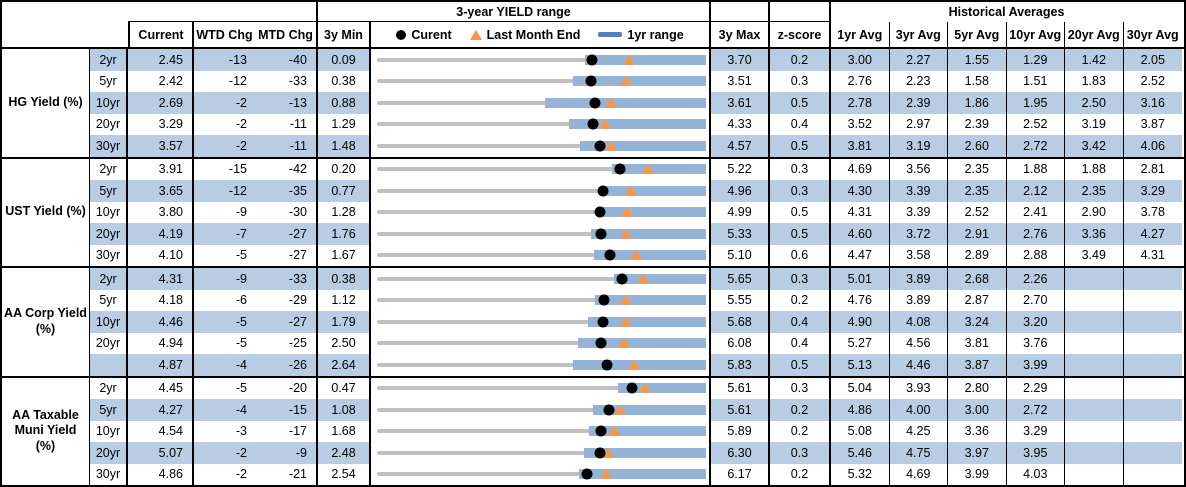 Image resolution: width=1186 pixels, height=487 pixels. What do you see at coordinates (344, 365) in the screenshot?
I see `3y-min-cell: 2.64` at bounding box center [344, 365].